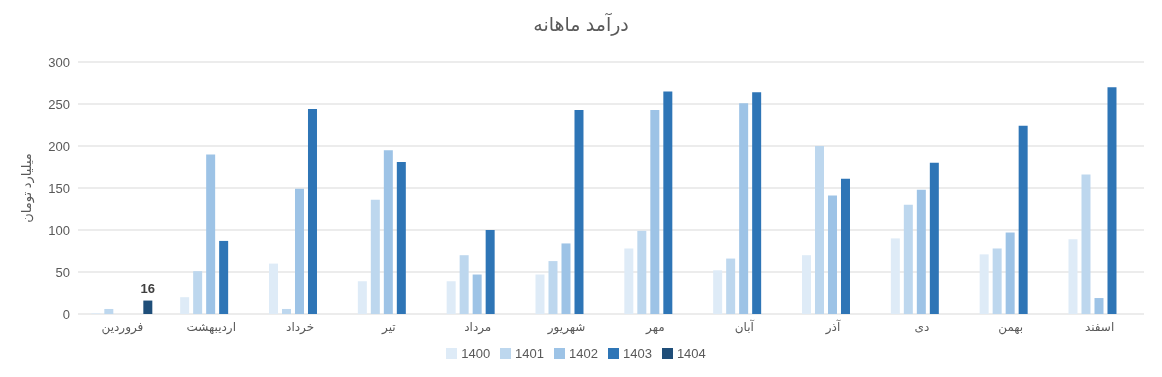  What do you see at coordinates (478, 327) in the screenshot?
I see `x-tick-label: مرداد` at bounding box center [478, 327].